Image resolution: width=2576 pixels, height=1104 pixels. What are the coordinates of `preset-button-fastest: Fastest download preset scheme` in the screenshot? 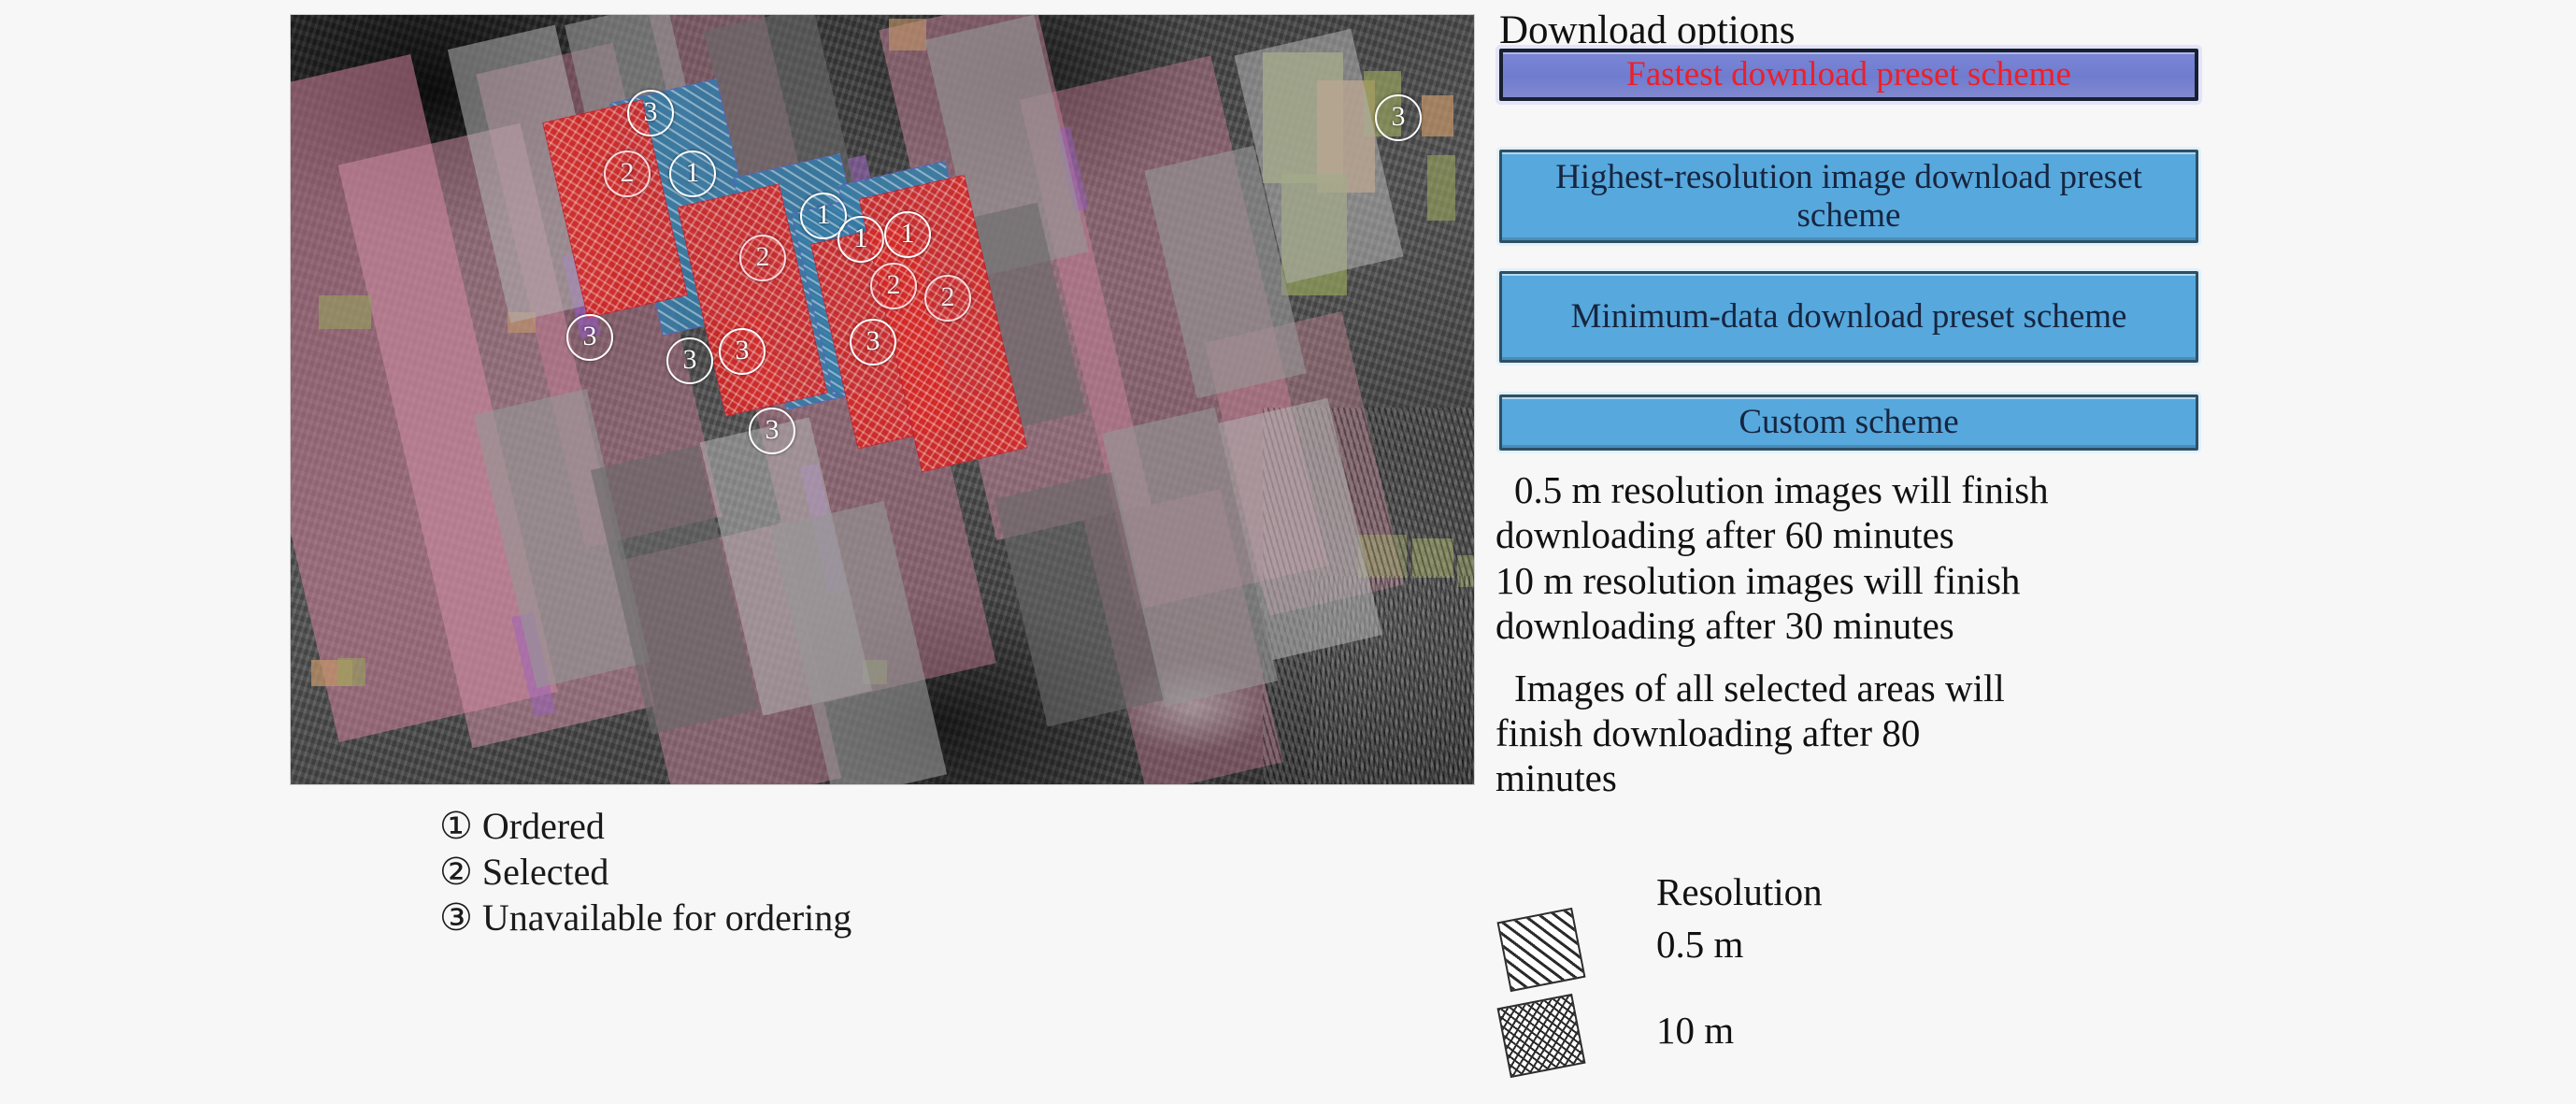 It's located at (1848, 75).